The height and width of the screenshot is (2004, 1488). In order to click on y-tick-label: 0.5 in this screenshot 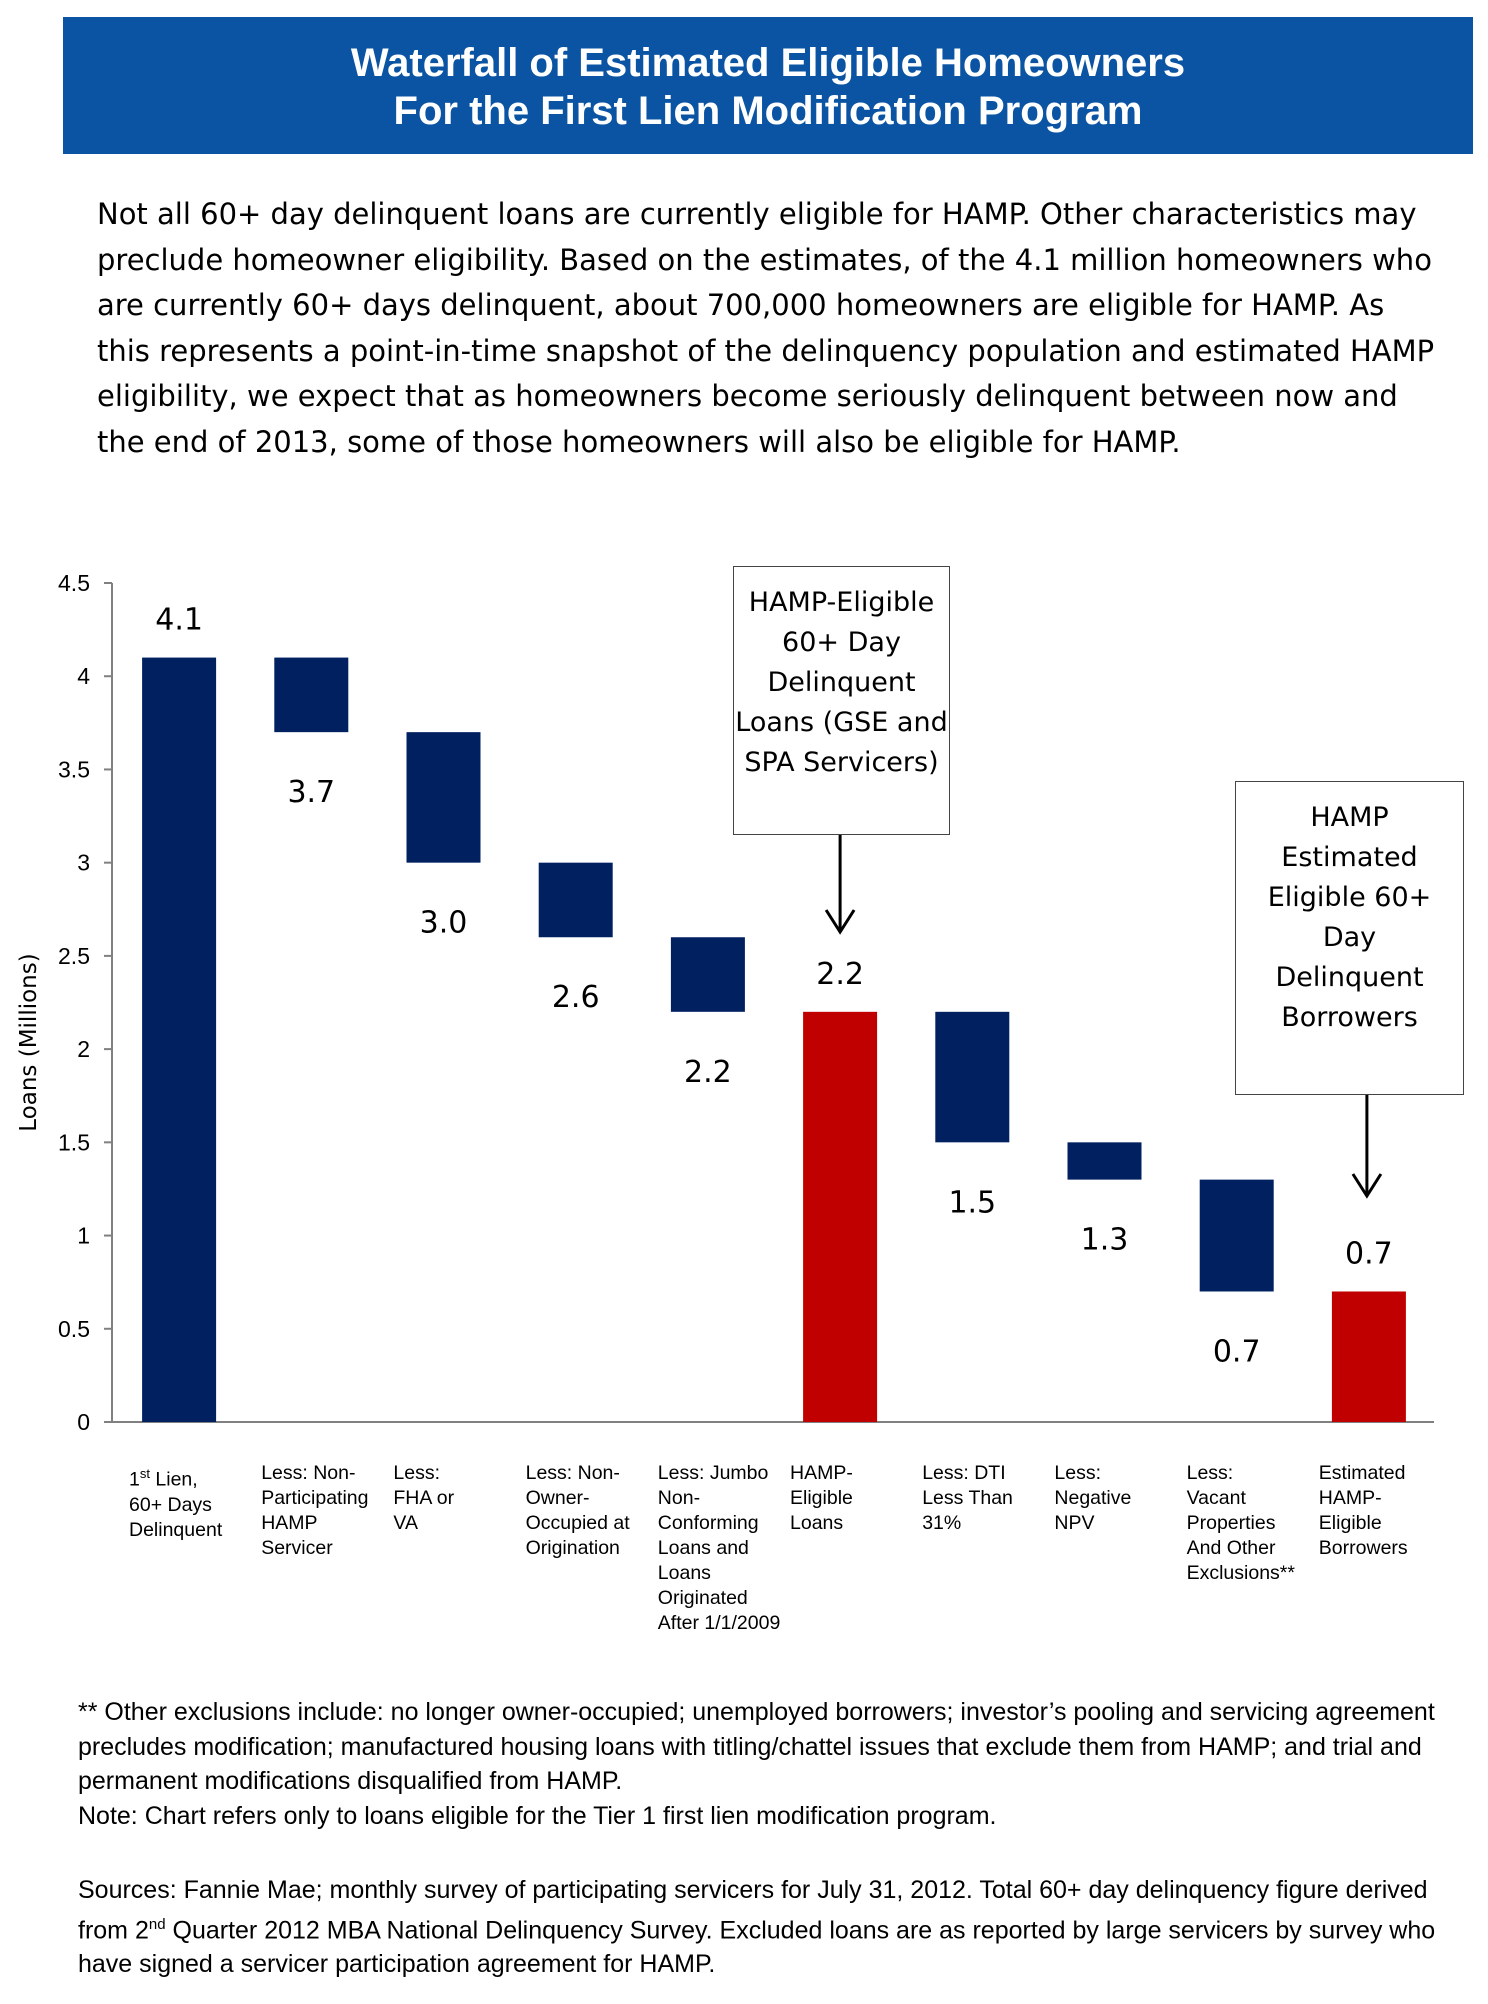, I will do `click(74, 1329)`.